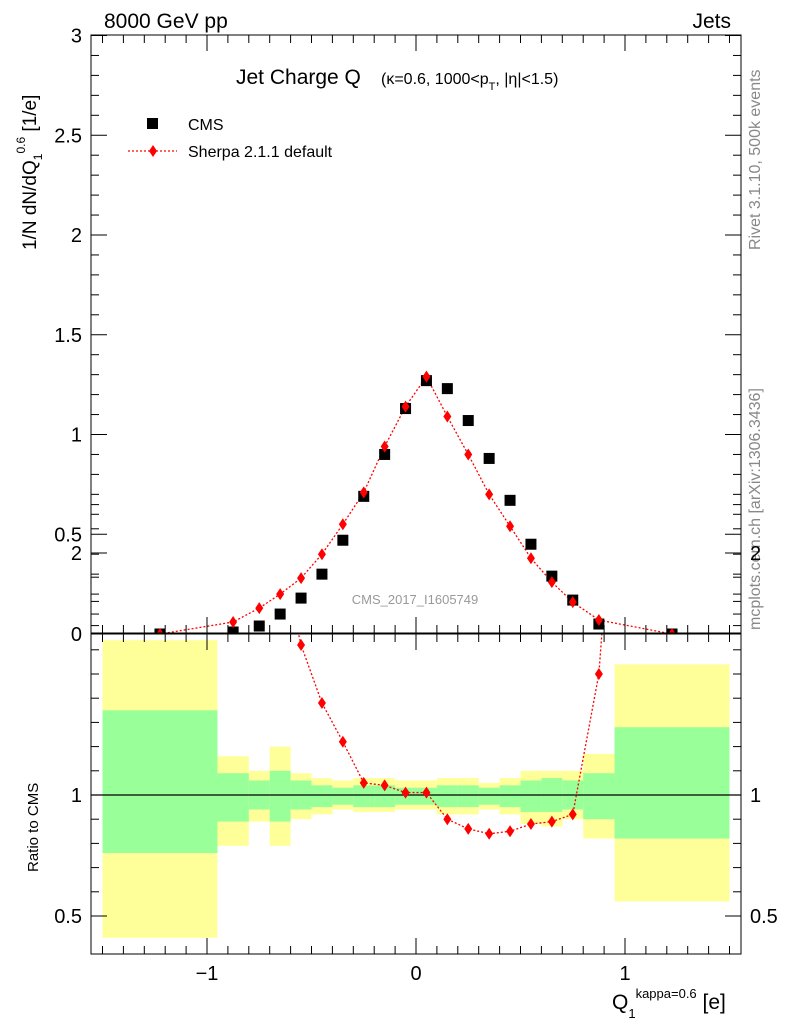  Describe the element at coordinates (755, 159) in the screenshot. I see `rivet-label: Rivet 3.1.10, 500k events` at that location.